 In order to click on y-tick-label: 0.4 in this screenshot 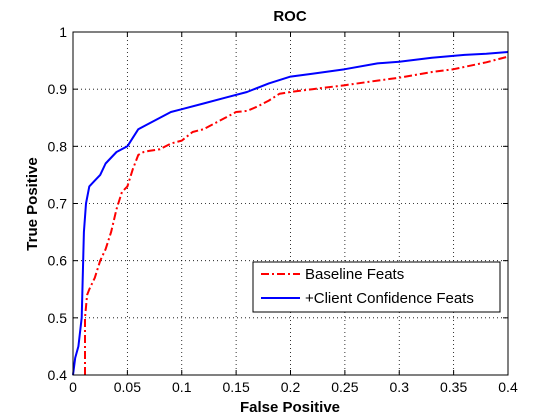, I will do `click(58, 375)`.